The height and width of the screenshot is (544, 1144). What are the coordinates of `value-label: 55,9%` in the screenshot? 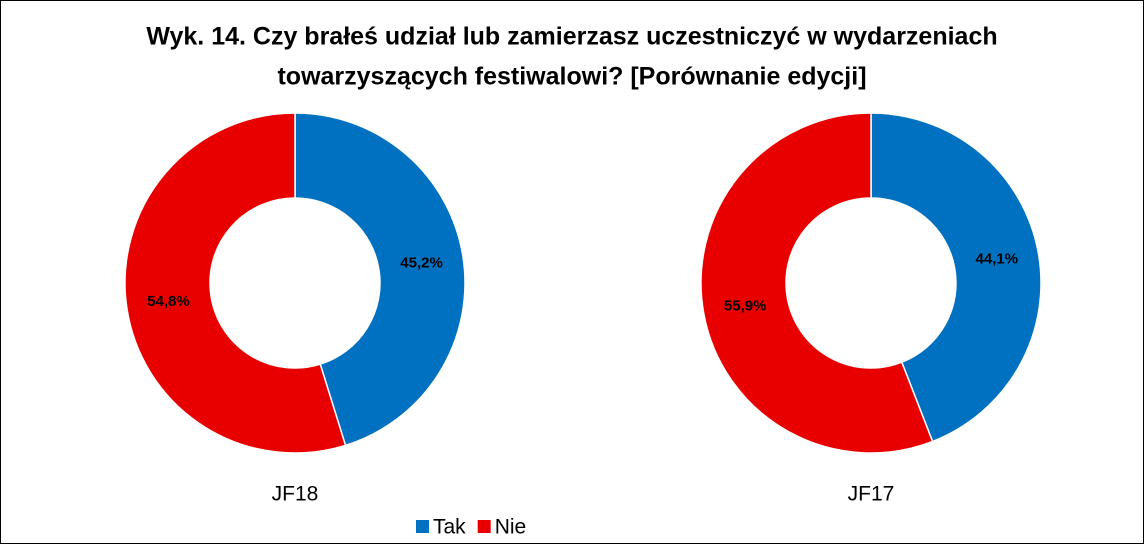 It's located at (745, 306).